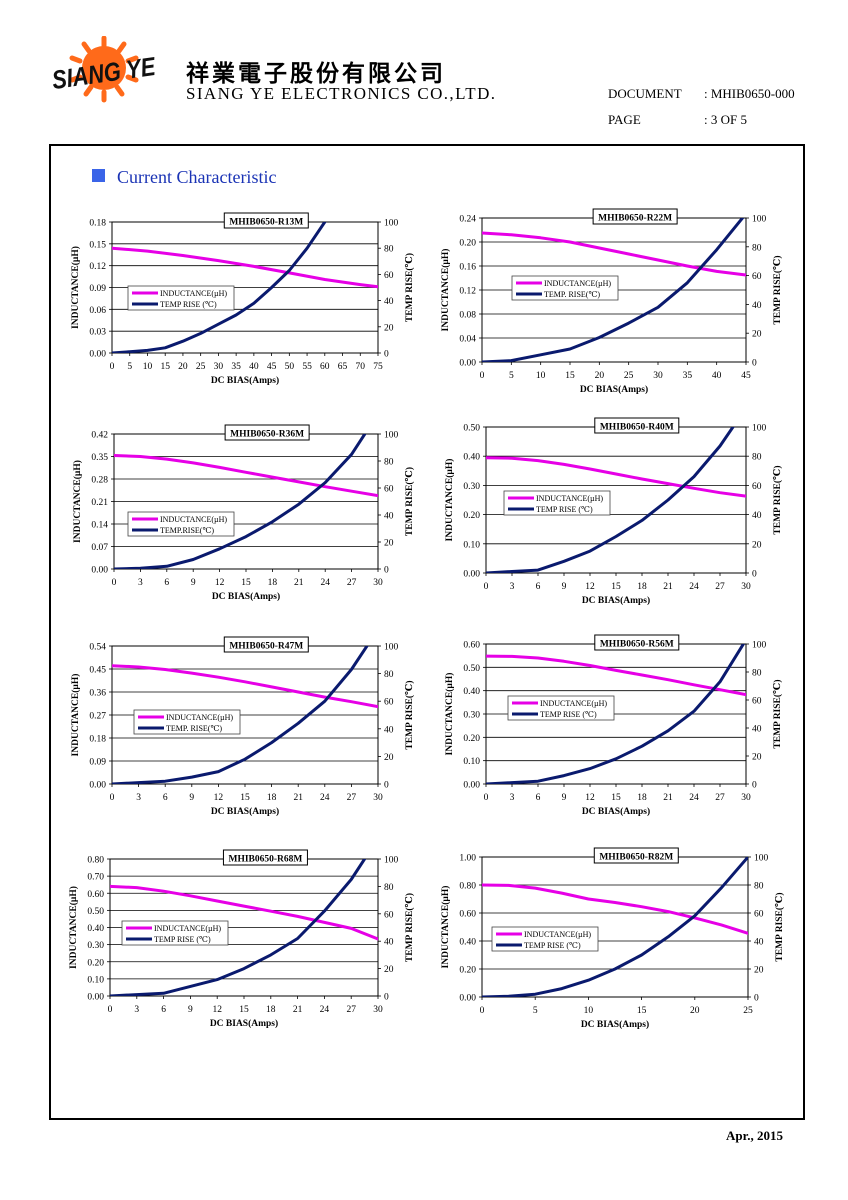 Image resolution: width=848 pixels, height=1200 pixels. I want to click on y-tick-label: 1.00, so click(467, 859).